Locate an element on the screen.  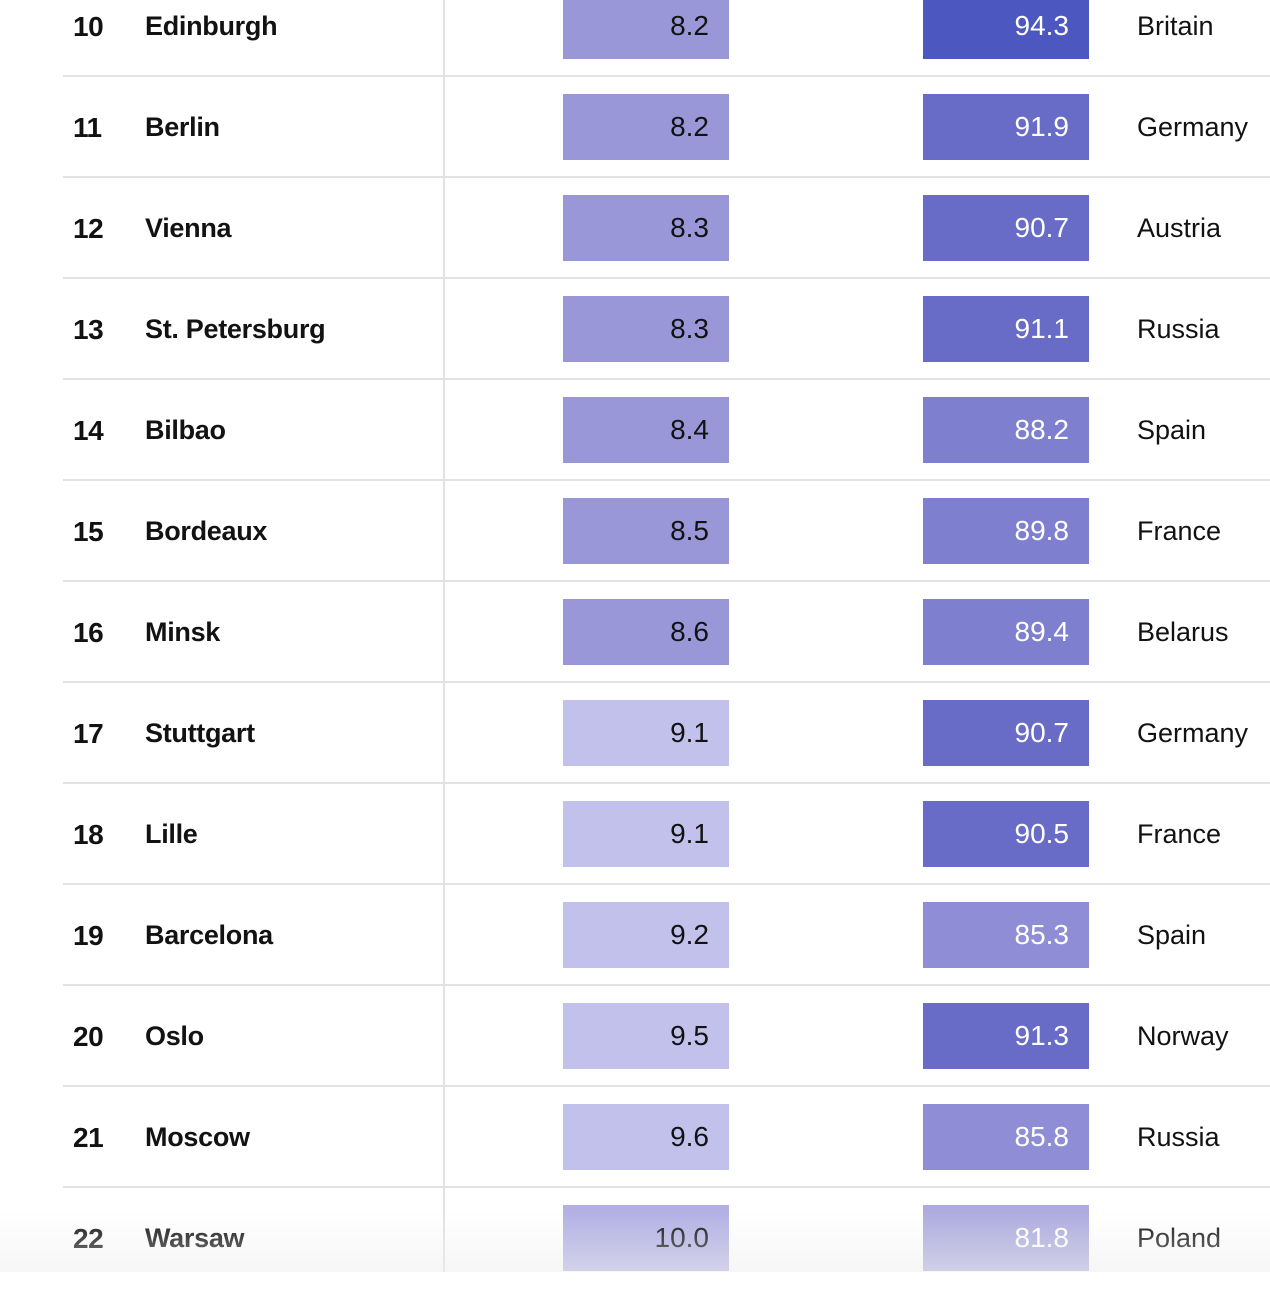
city-cell: Barcelona is located at coordinates (209, 935).